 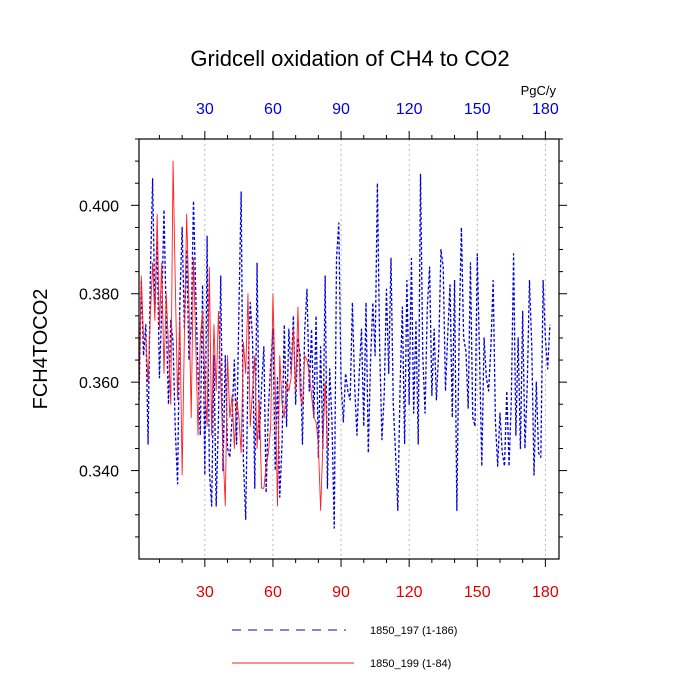 I want to click on y-tick-label: 0.360, so click(x=99, y=383).